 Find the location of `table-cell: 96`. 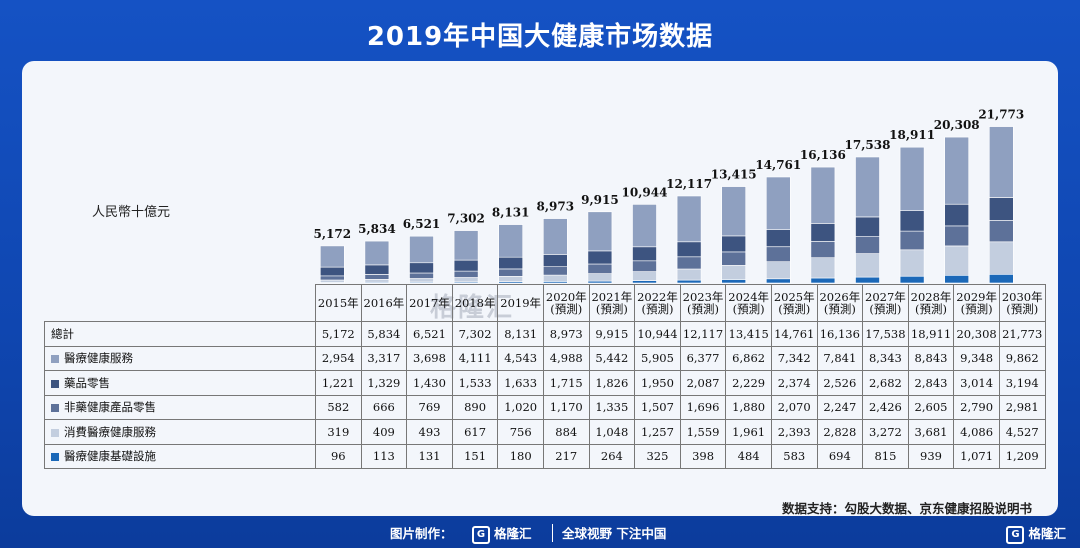

table-cell: 96 is located at coordinates (338, 456).